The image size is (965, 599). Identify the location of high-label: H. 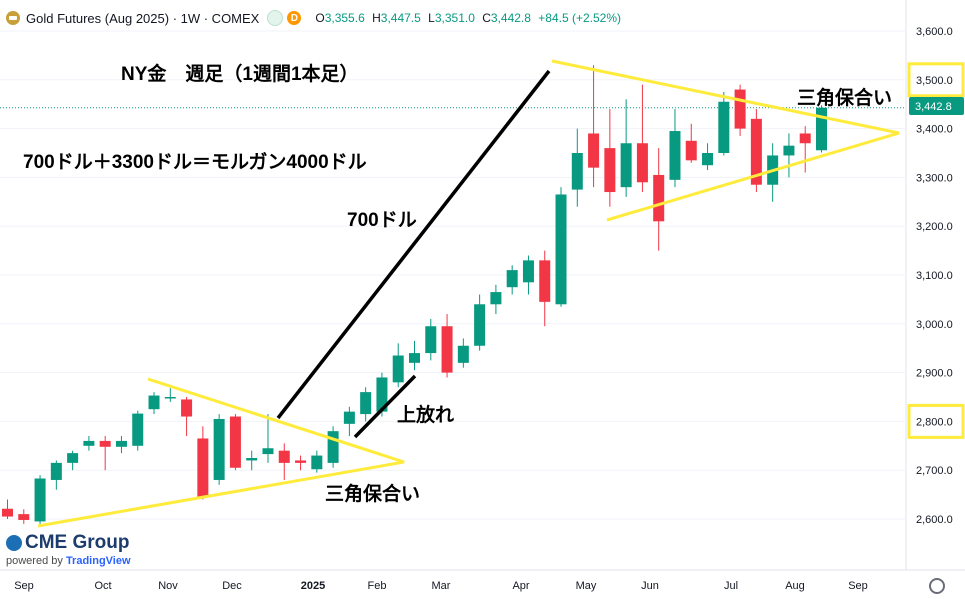
(376, 18).